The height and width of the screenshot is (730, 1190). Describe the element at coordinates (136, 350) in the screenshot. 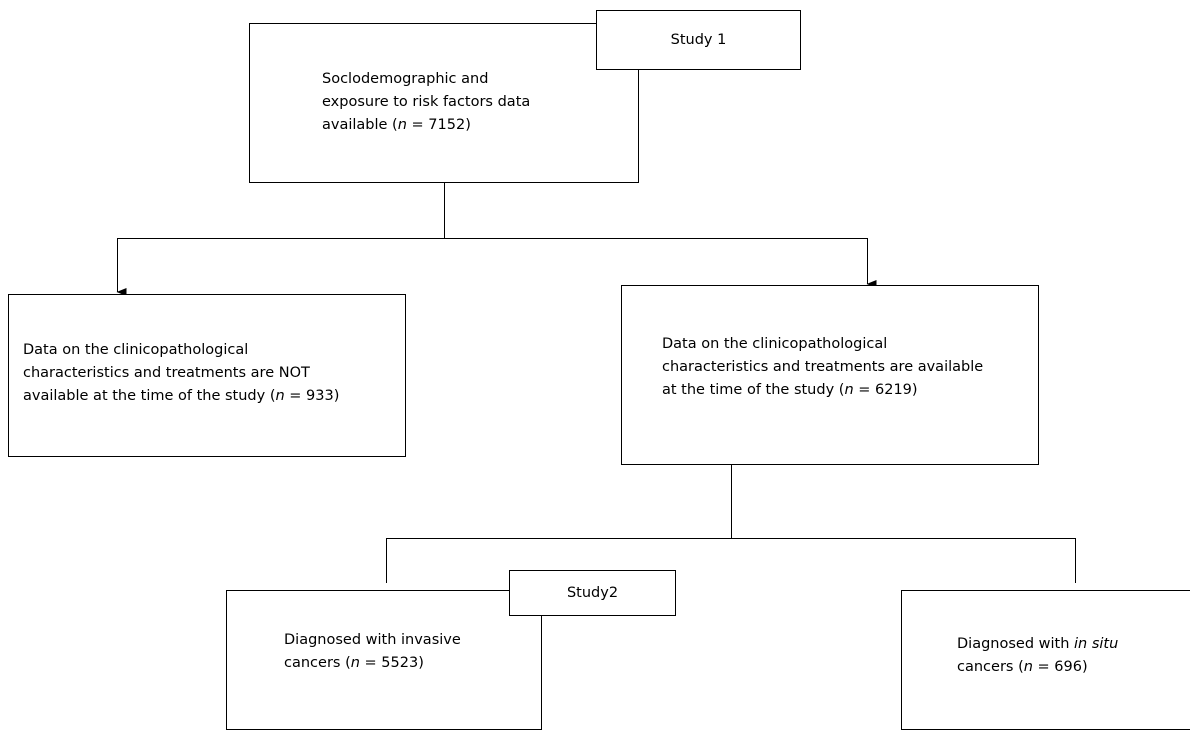

I see `not-available-line-1: Data on the clinicopathological` at that location.